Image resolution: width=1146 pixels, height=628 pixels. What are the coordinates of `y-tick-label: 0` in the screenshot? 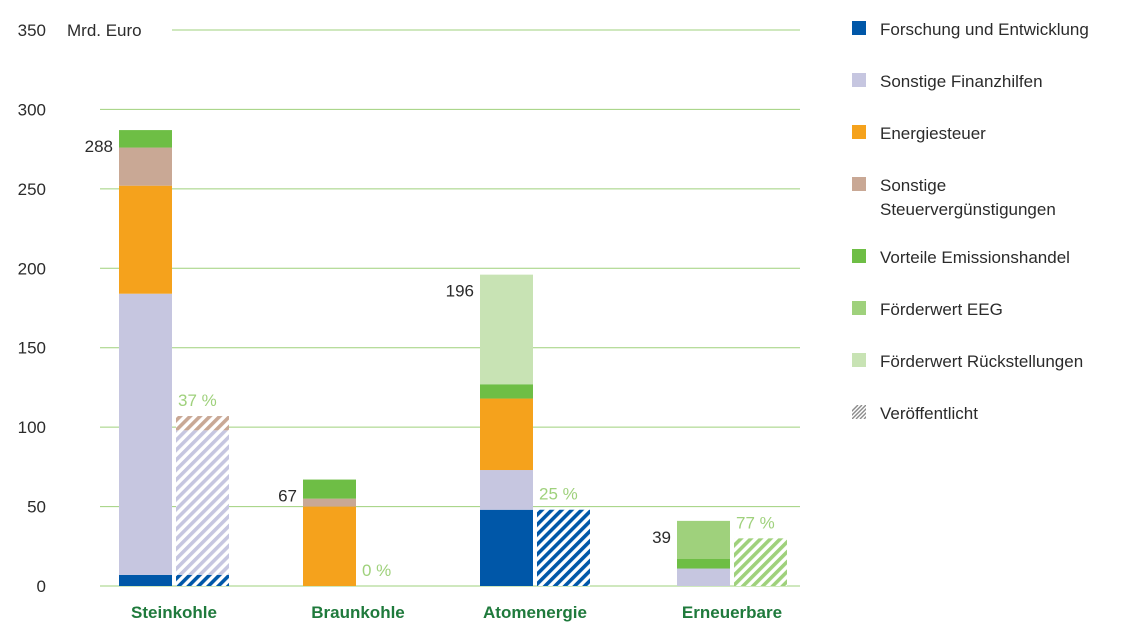 It's located at (41, 586).